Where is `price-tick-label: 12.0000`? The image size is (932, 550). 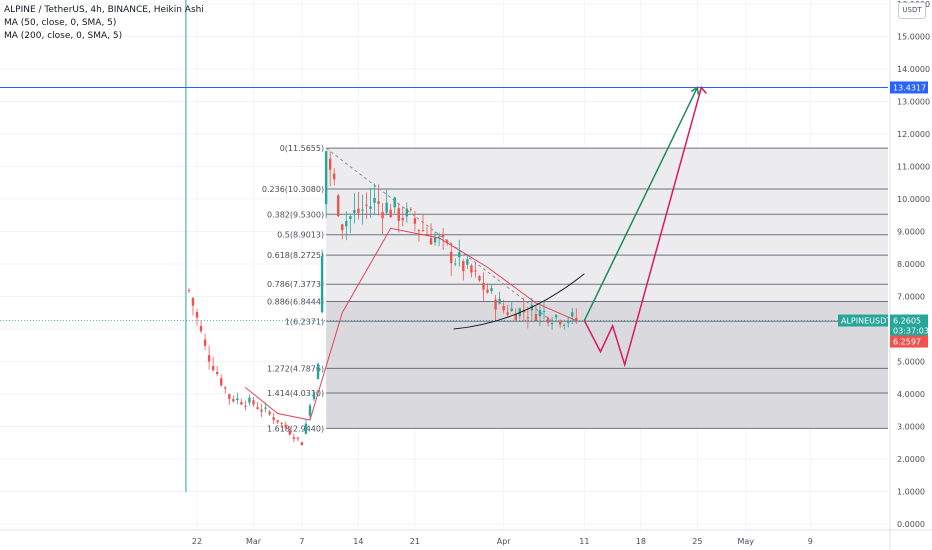 price-tick-label: 12.0000 is located at coordinates (913, 134).